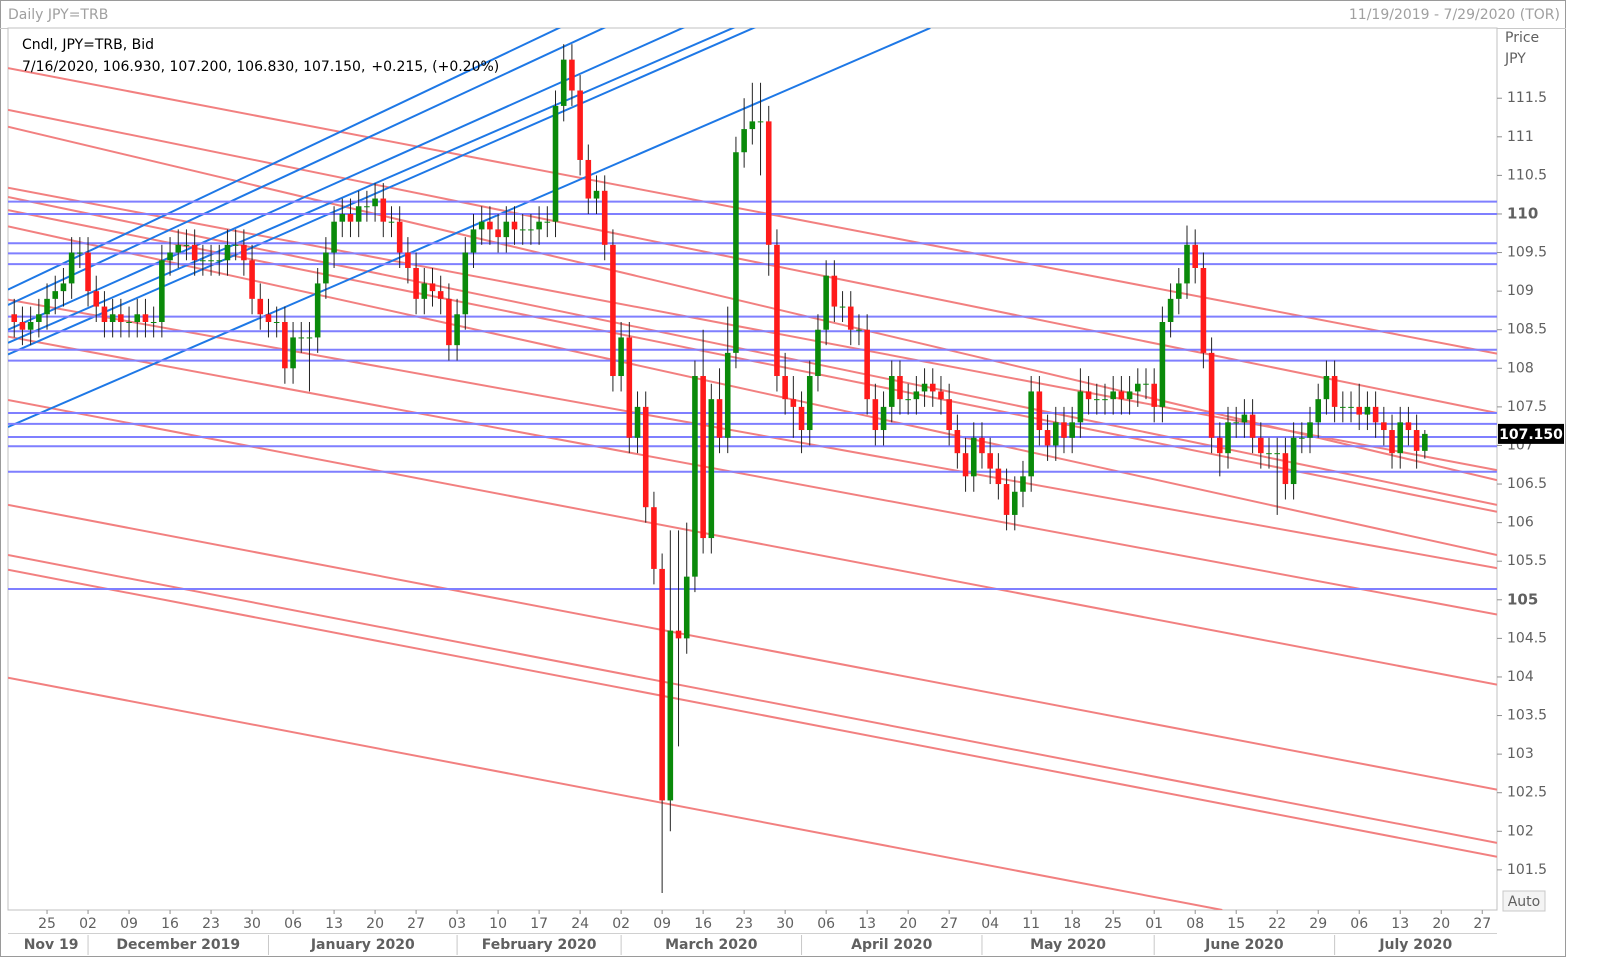  I want to click on month-label: January 2020, so click(362, 945).